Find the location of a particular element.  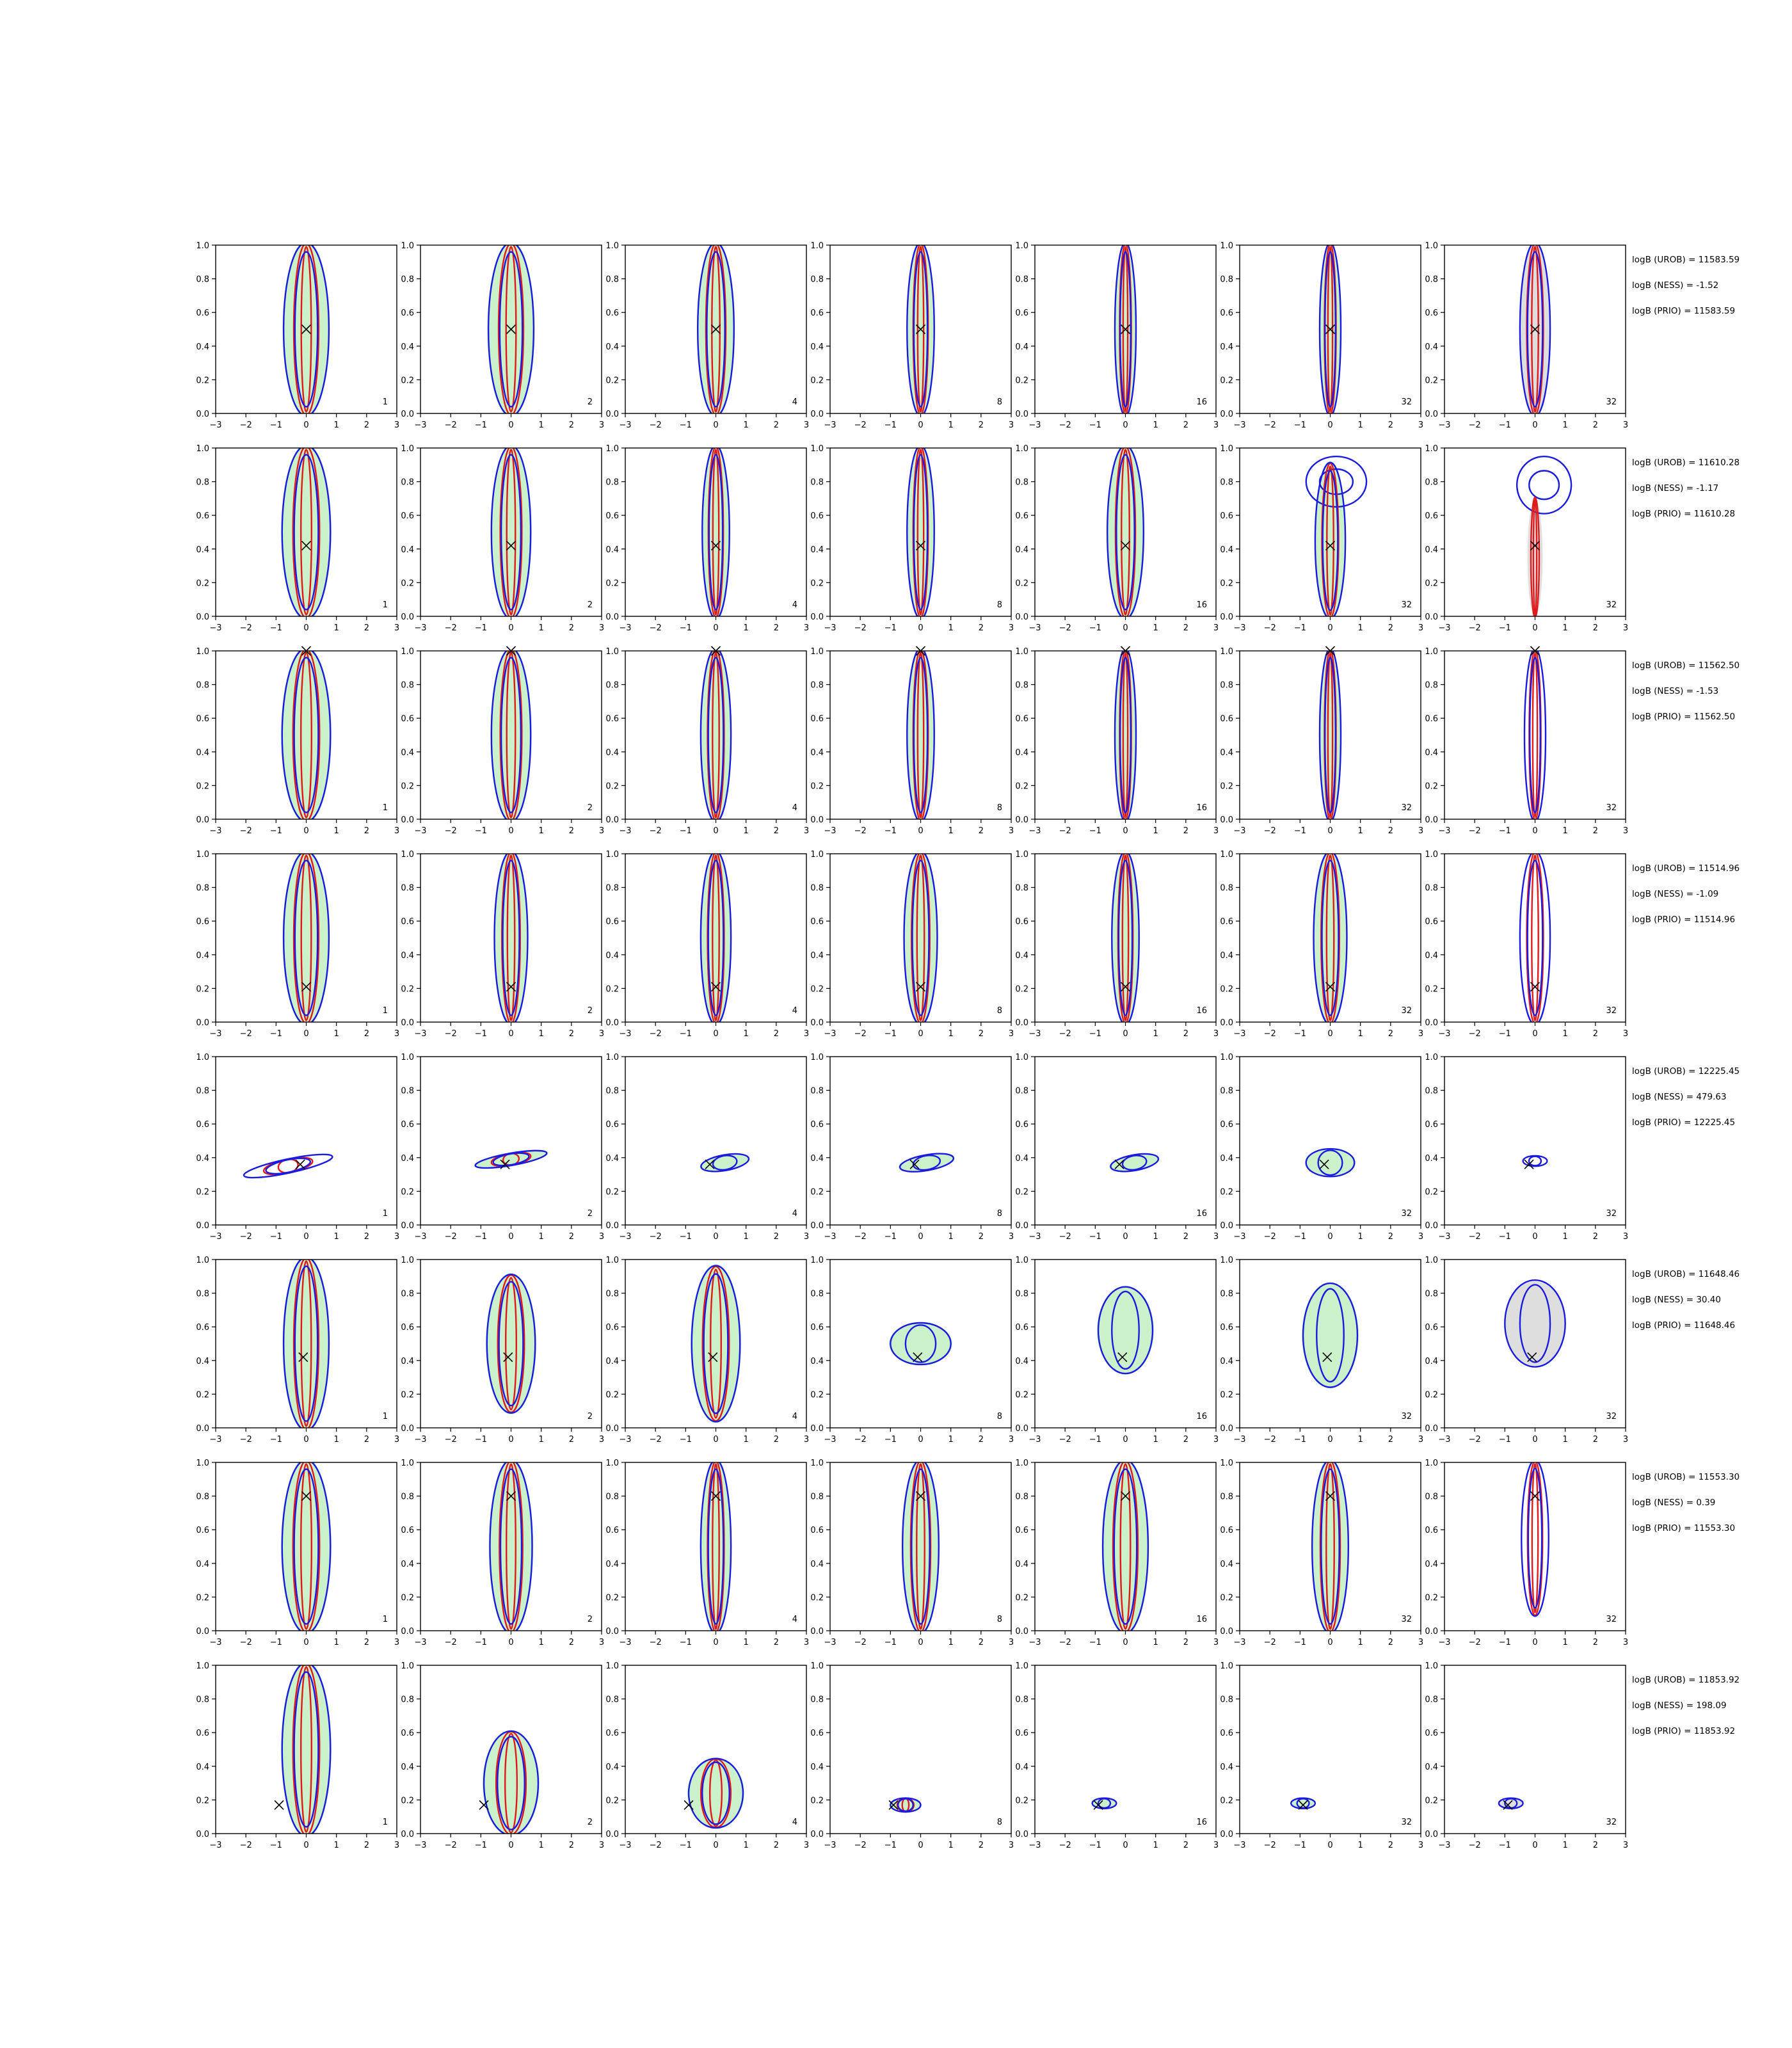

panel-r4-c2: −3 −2 −1 0 1 2 3 0.0 0.2 0.4 0.6 0.8 1.0 2 is located at coordinates (502, 944).